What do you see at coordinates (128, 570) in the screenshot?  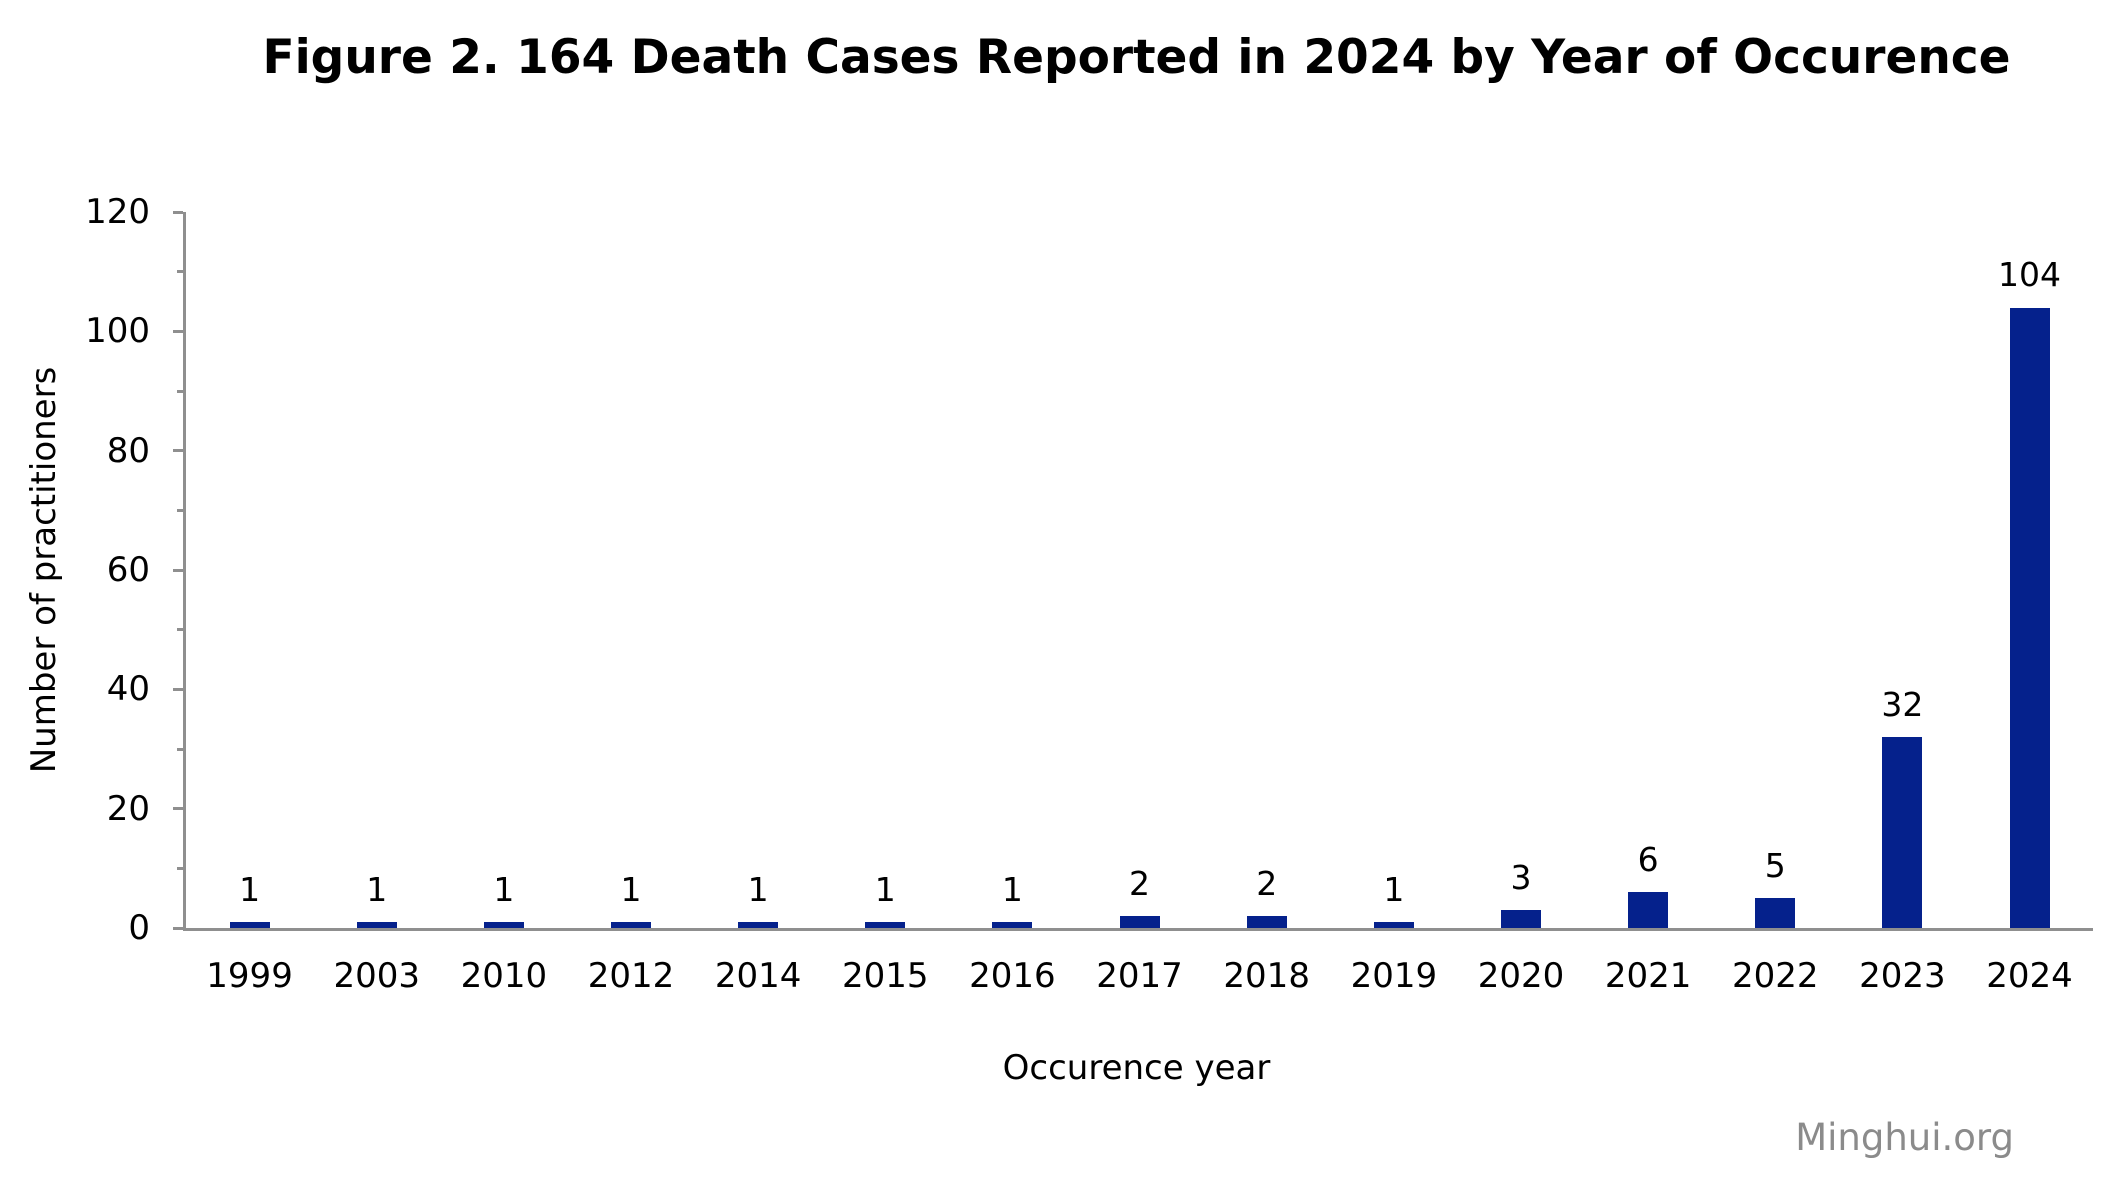 I see `y-tick-label: 60` at bounding box center [128, 570].